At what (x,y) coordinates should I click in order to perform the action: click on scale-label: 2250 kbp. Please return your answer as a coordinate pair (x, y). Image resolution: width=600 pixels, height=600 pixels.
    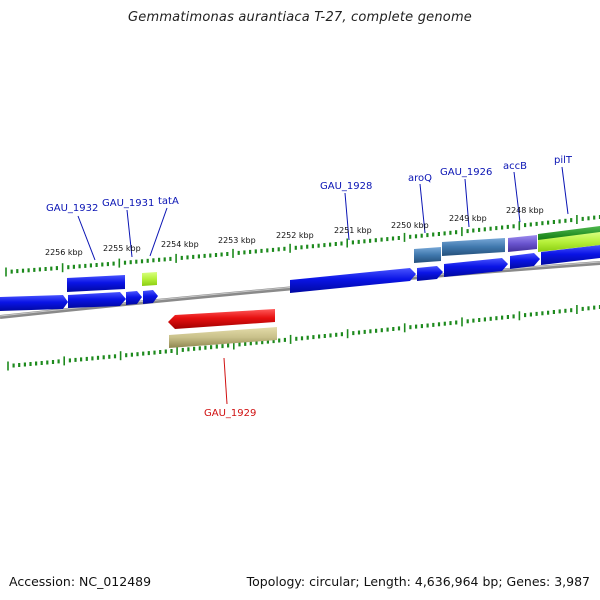
    Looking at the image, I should click on (410, 225).